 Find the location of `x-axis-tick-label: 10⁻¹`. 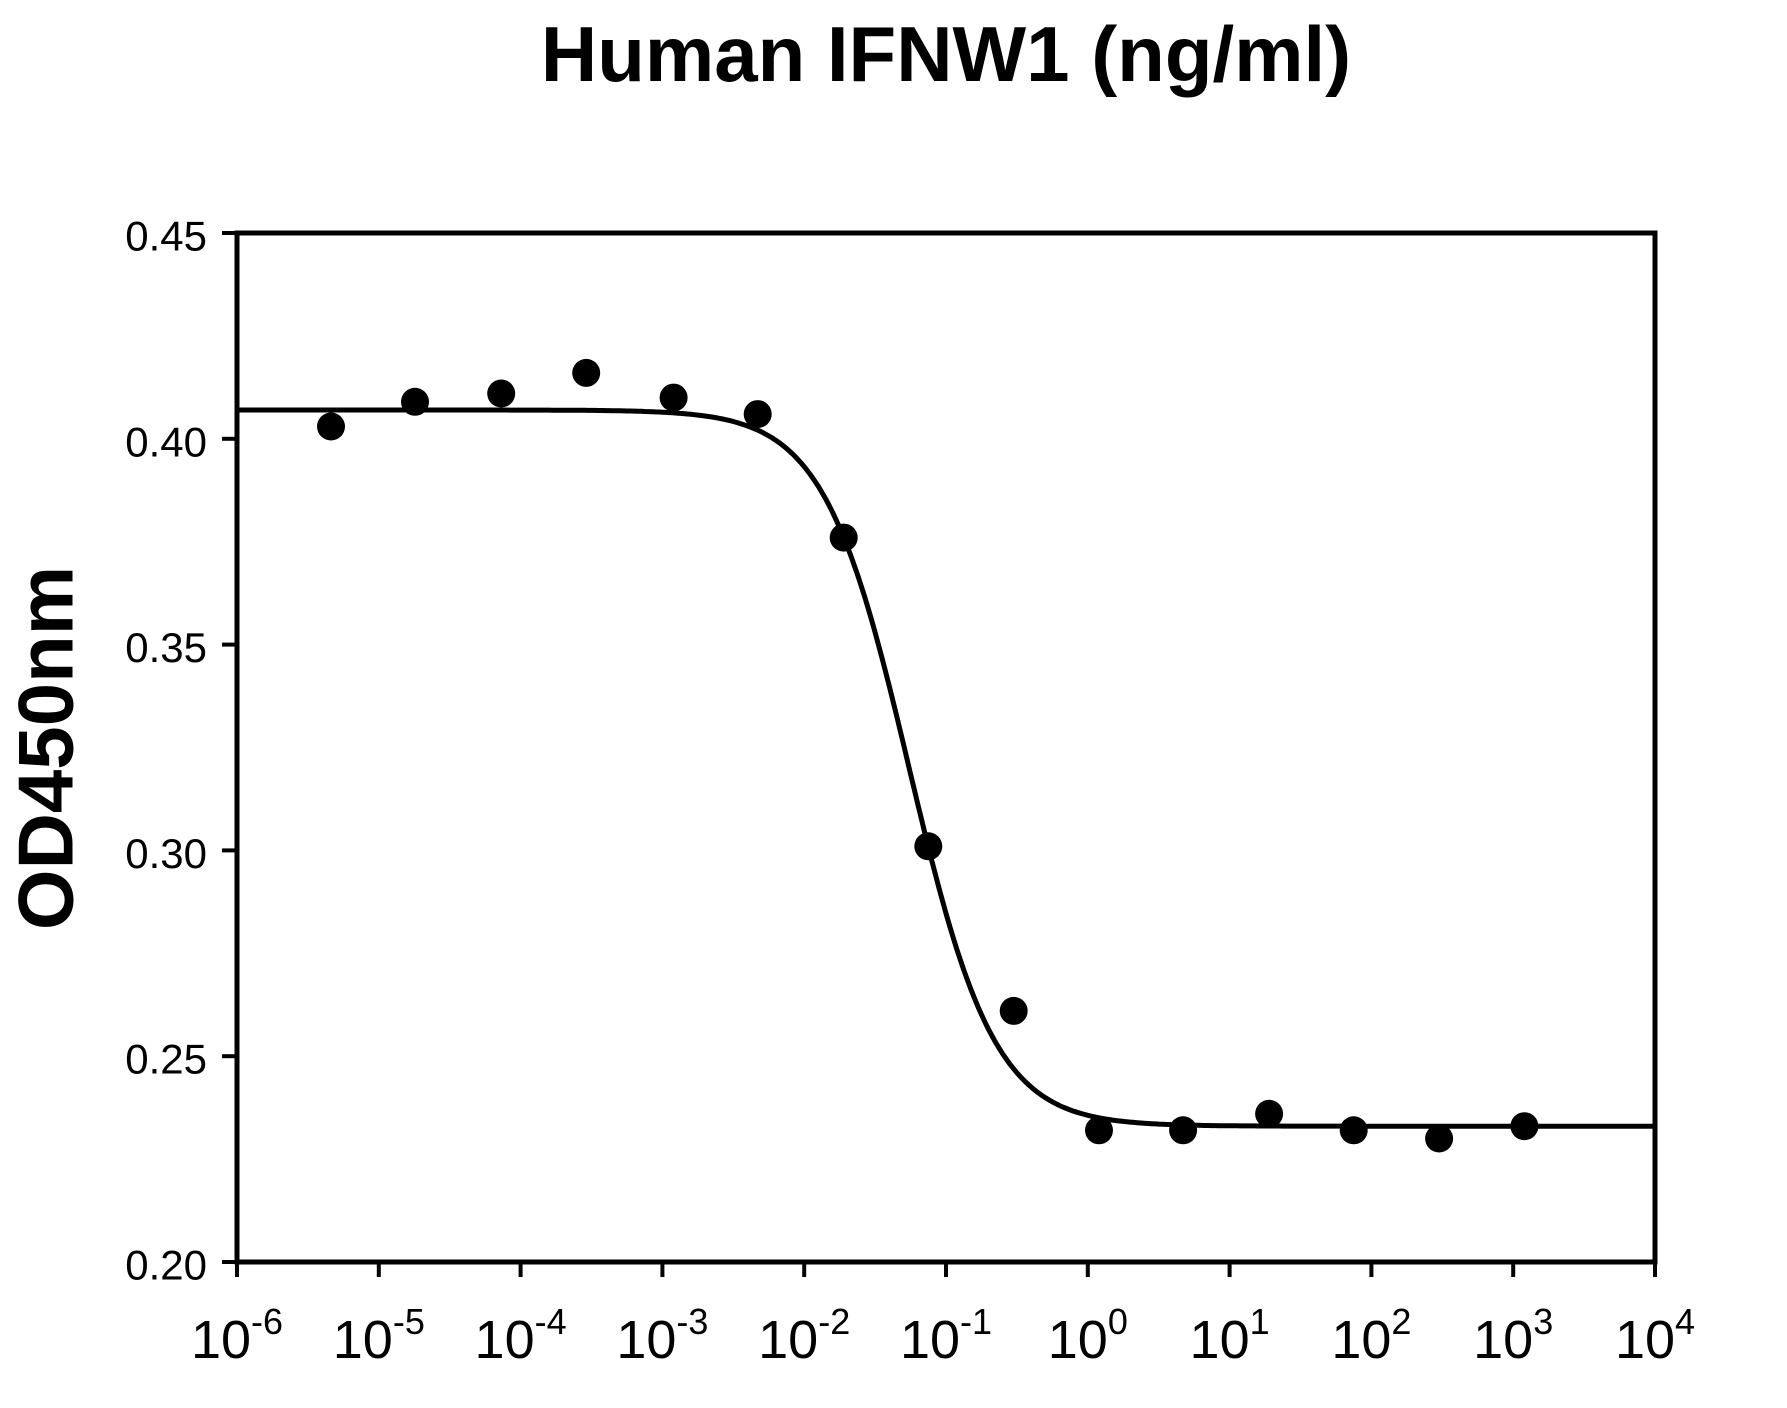

x-axis-tick-label: 10⁻¹ is located at coordinates (946, 1335).